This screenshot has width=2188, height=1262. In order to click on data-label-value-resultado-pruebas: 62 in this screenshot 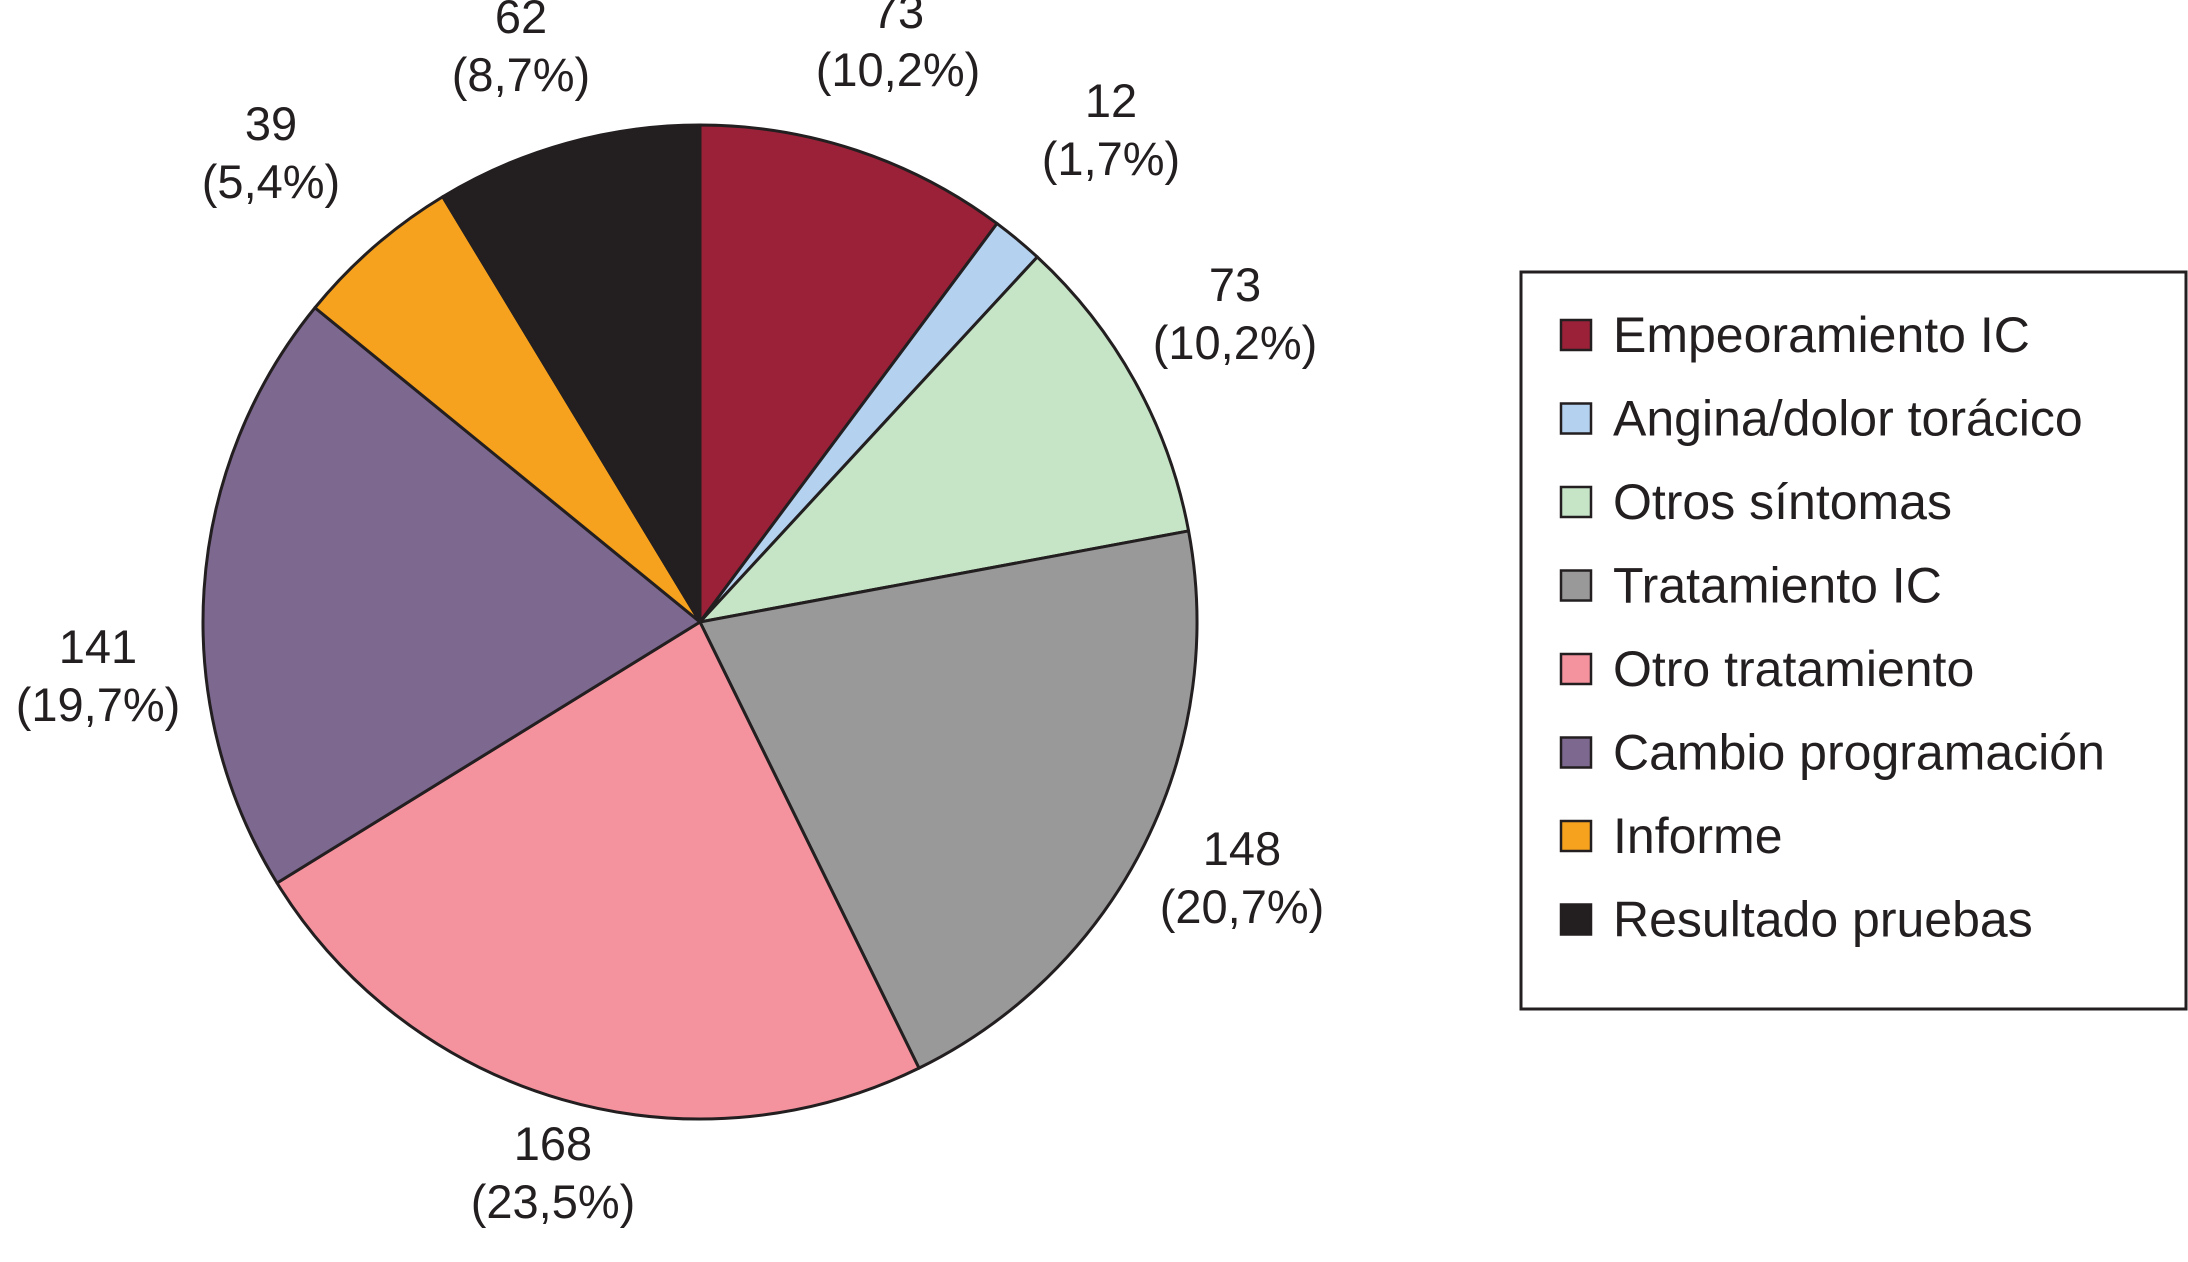, I will do `click(521, 21)`.